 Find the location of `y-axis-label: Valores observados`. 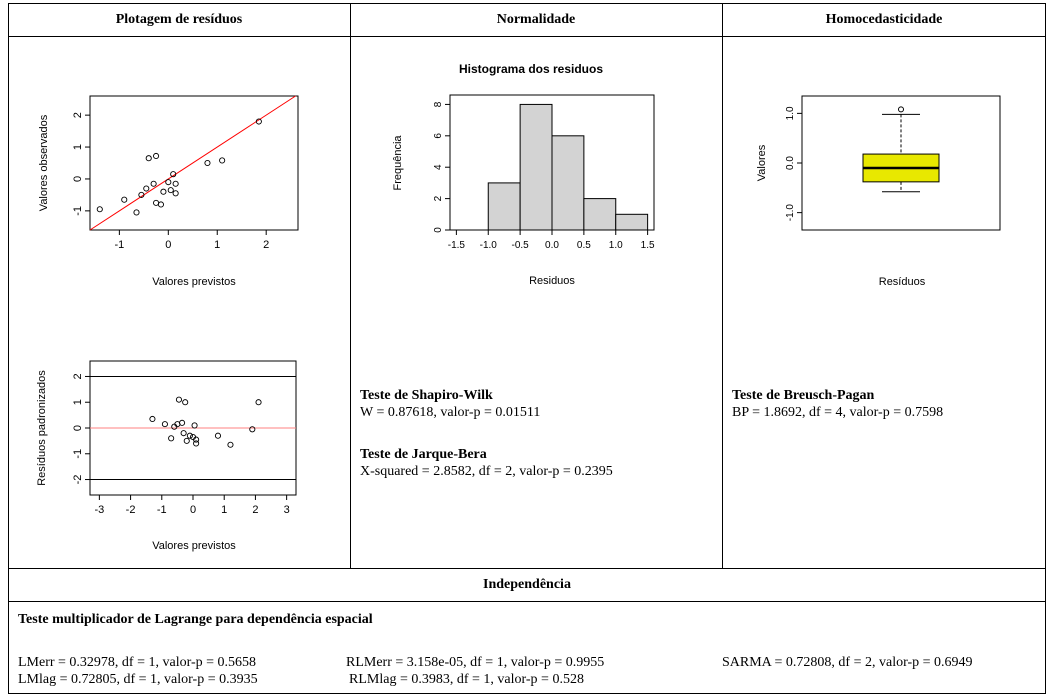

y-axis-label: Valores observados is located at coordinates (44, 162).